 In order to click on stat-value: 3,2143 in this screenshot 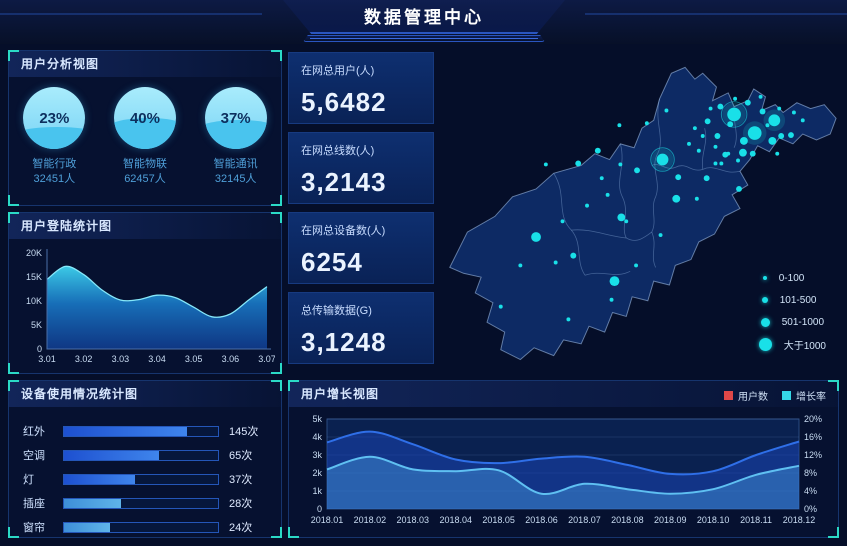, I will do `click(344, 182)`.